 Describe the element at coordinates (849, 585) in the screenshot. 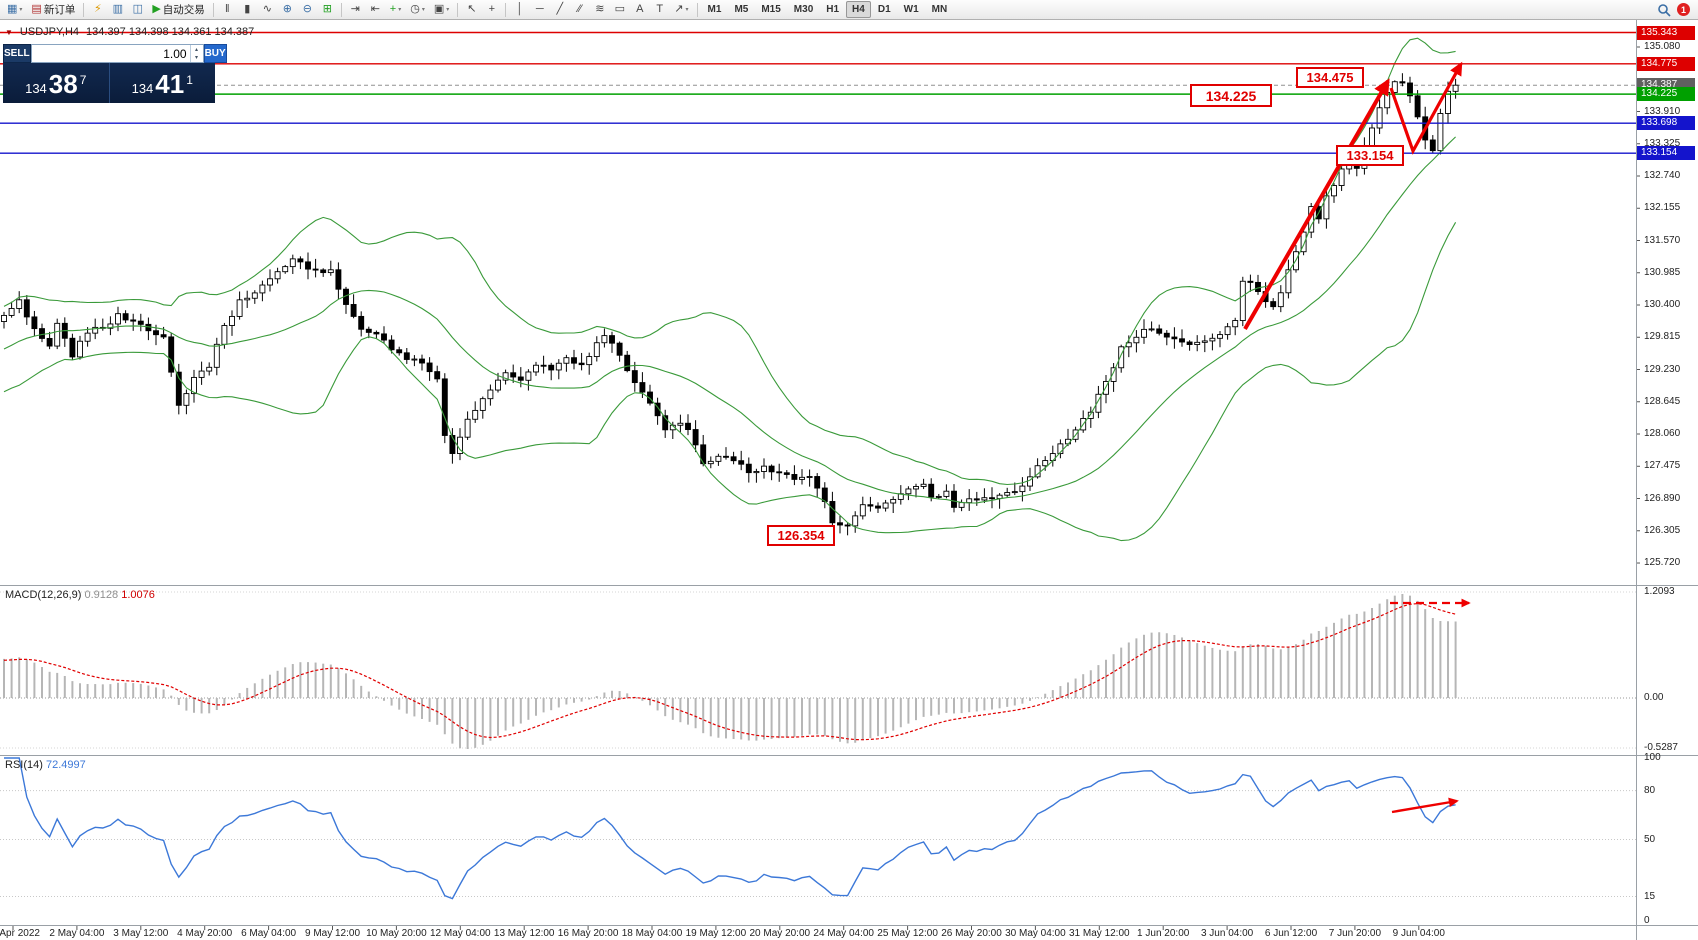

I see `macd-panel-separator` at that location.